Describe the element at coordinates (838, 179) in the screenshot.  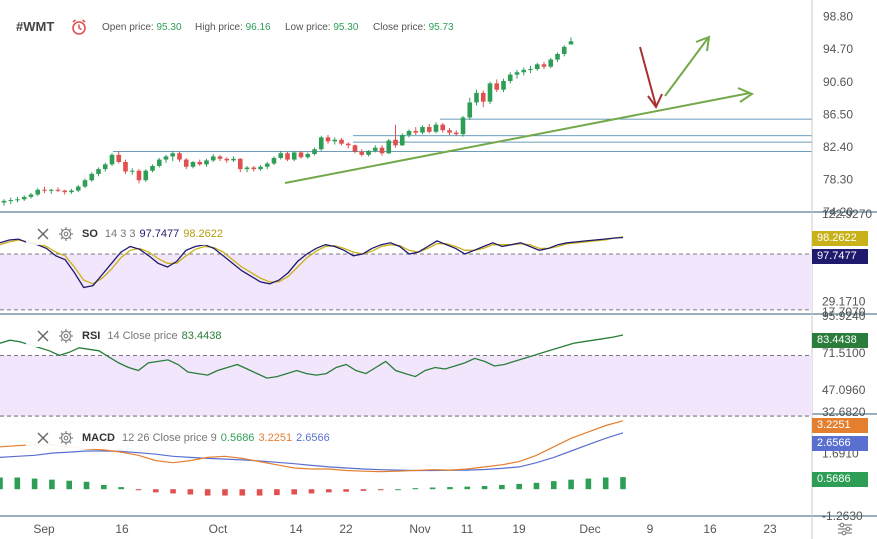
I see `price-axis-tick: 78.30` at that location.